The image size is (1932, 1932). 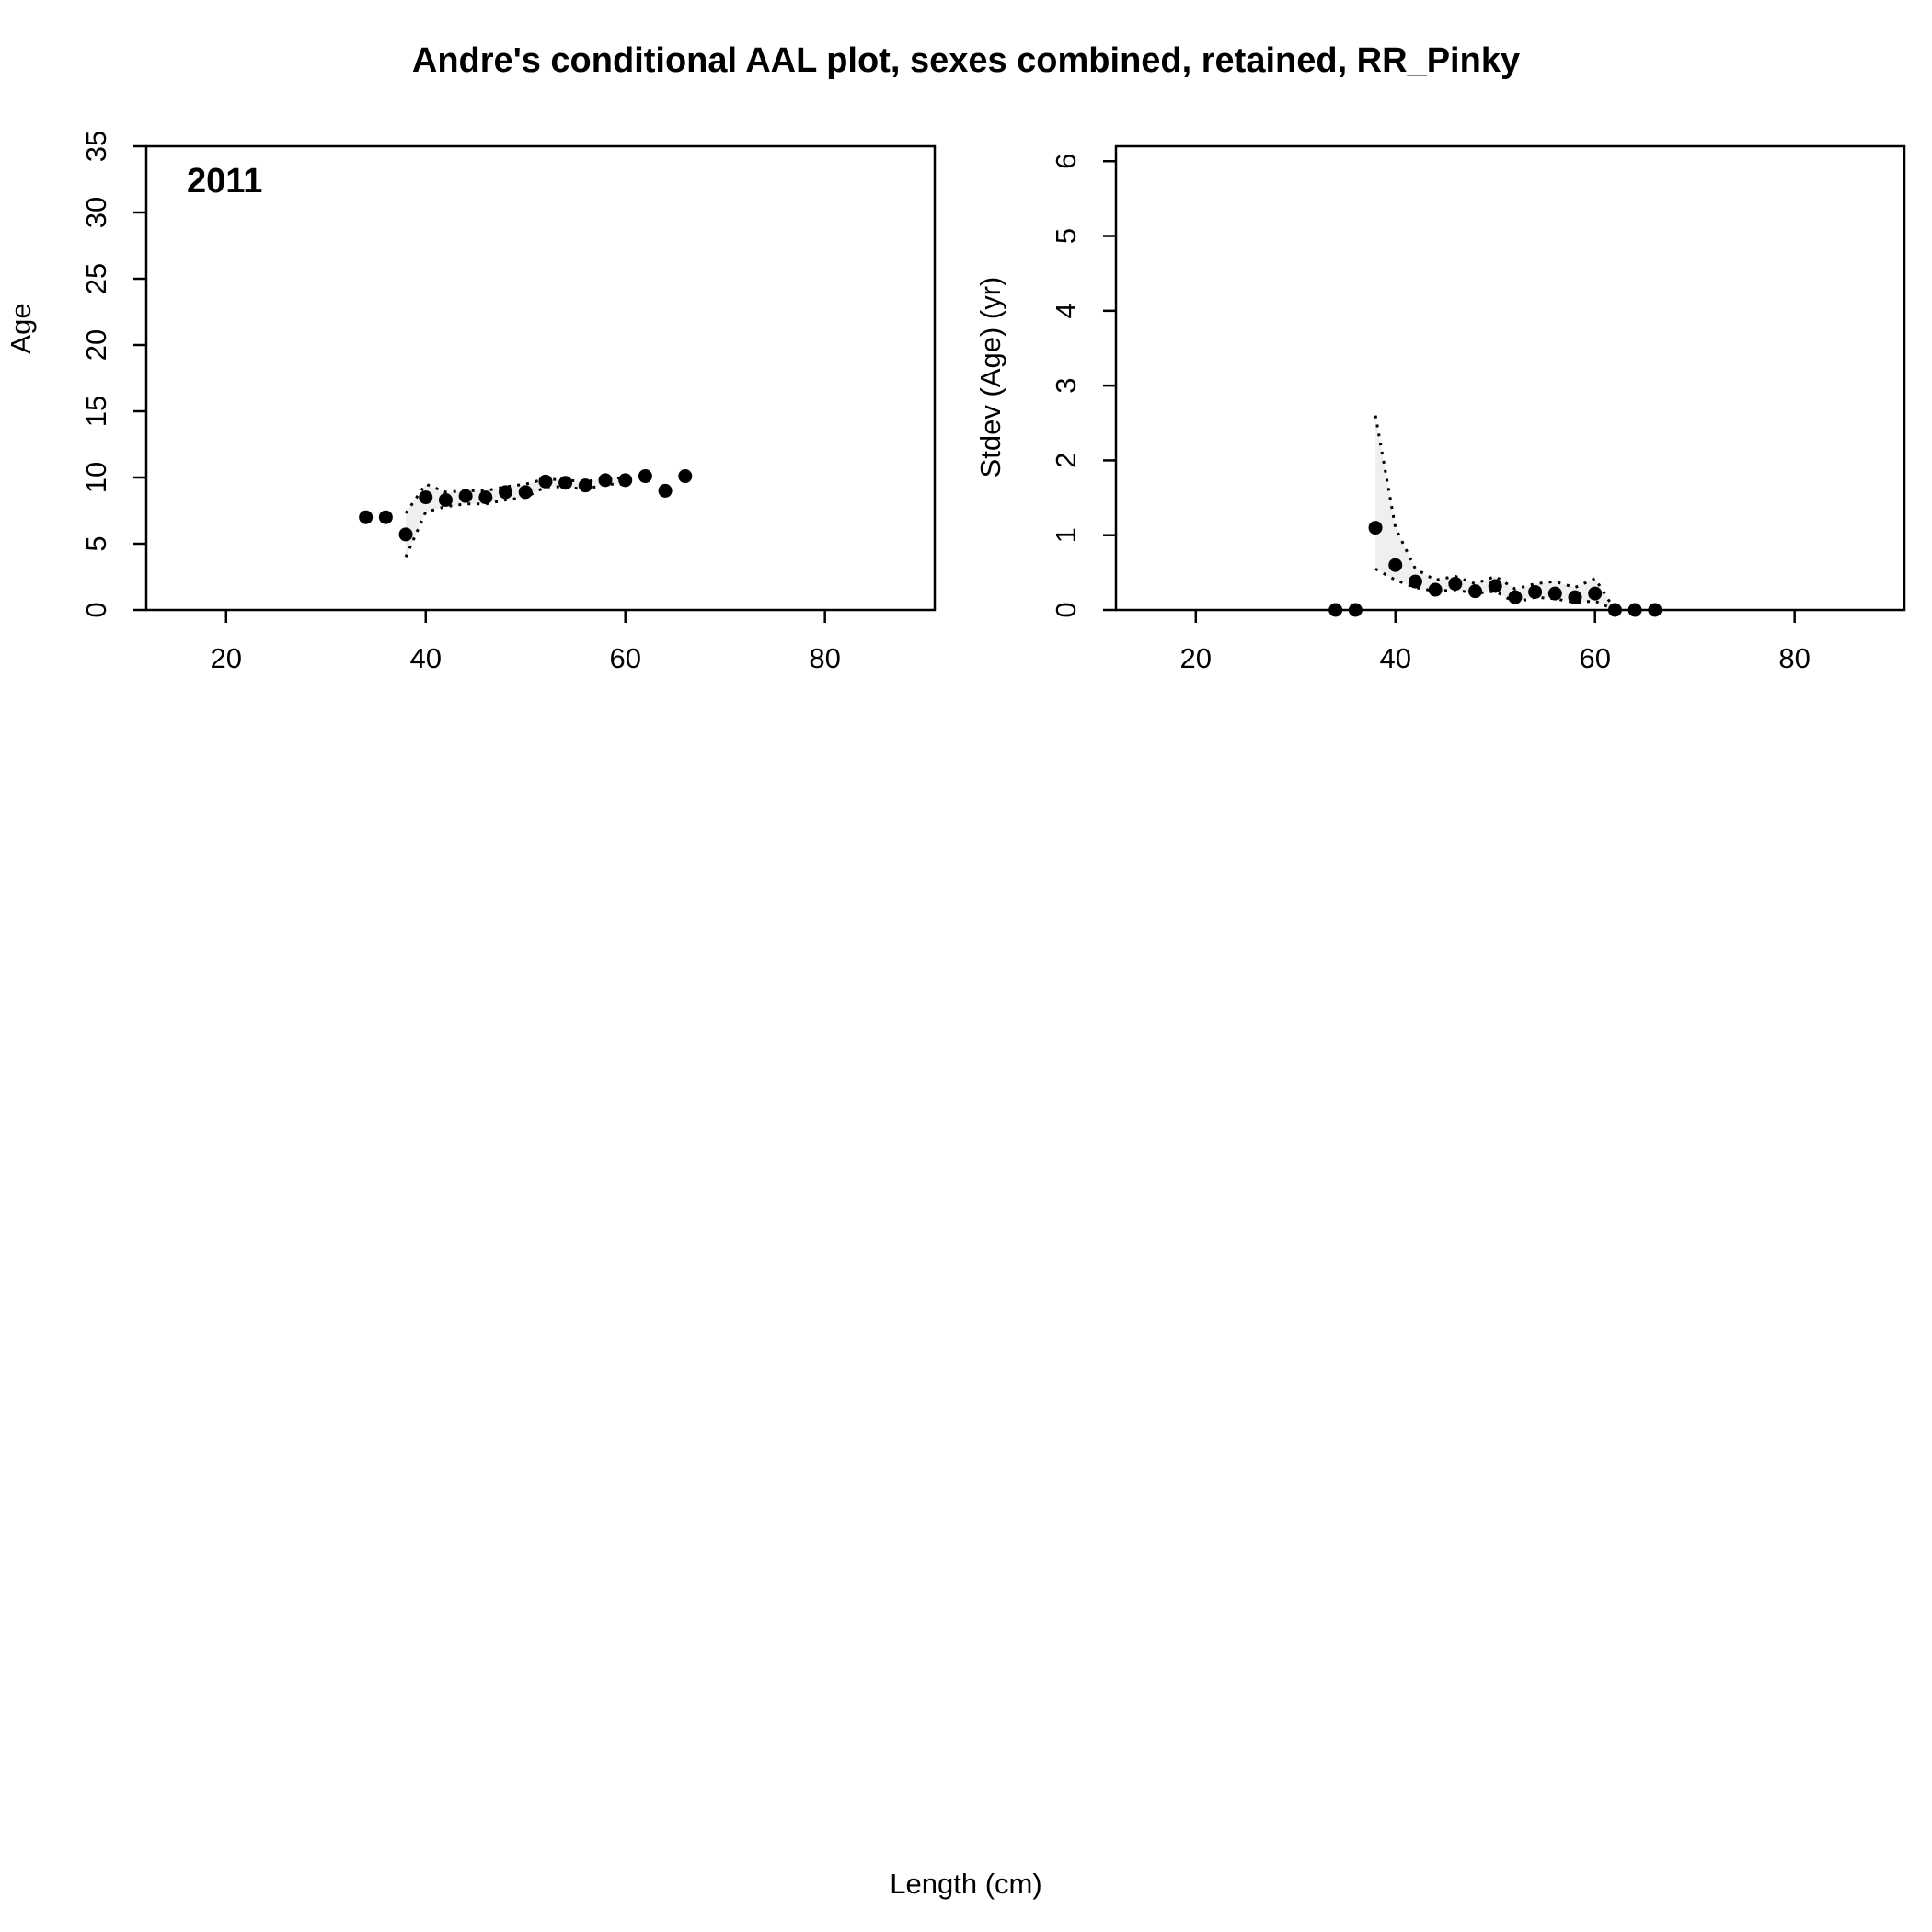 I want to click on y-tick-label: 25, so click(x=96, y=278).